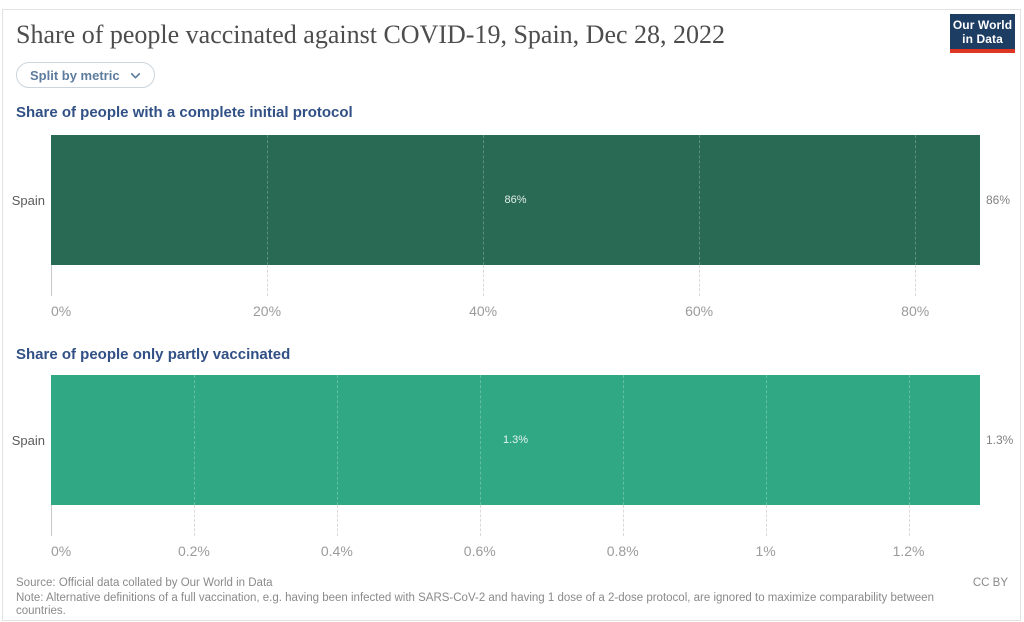 Image resolution: width=1024 pixels, height=622 pixels. I want to click on bar-inner-value-label: 1.3%, so click(515, 440).